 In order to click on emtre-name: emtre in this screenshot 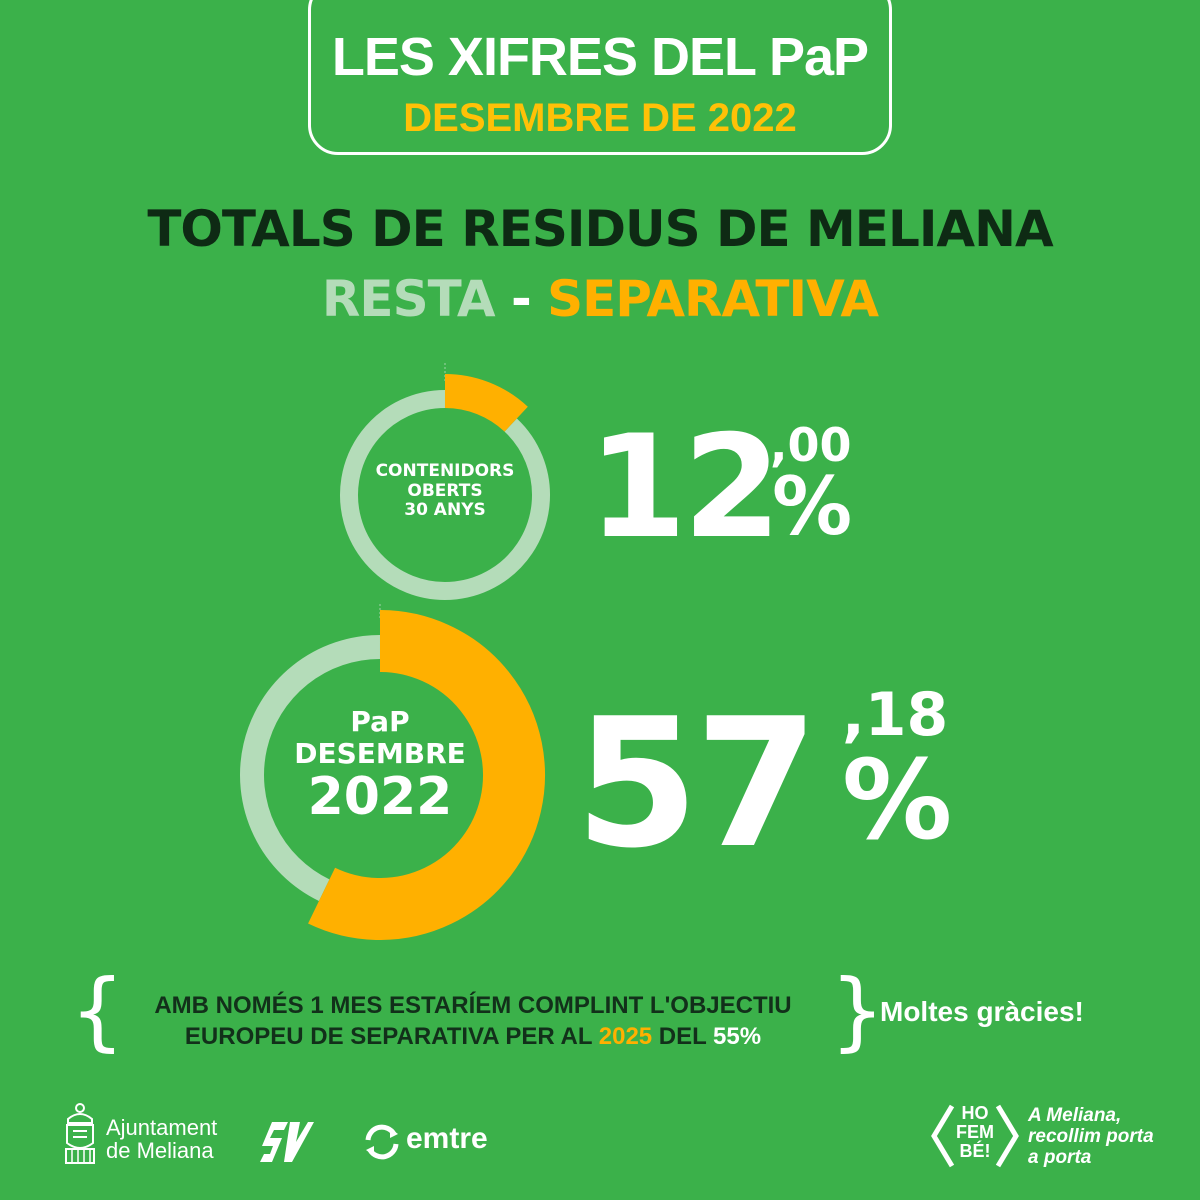, I will do `click(447, 1138)`.